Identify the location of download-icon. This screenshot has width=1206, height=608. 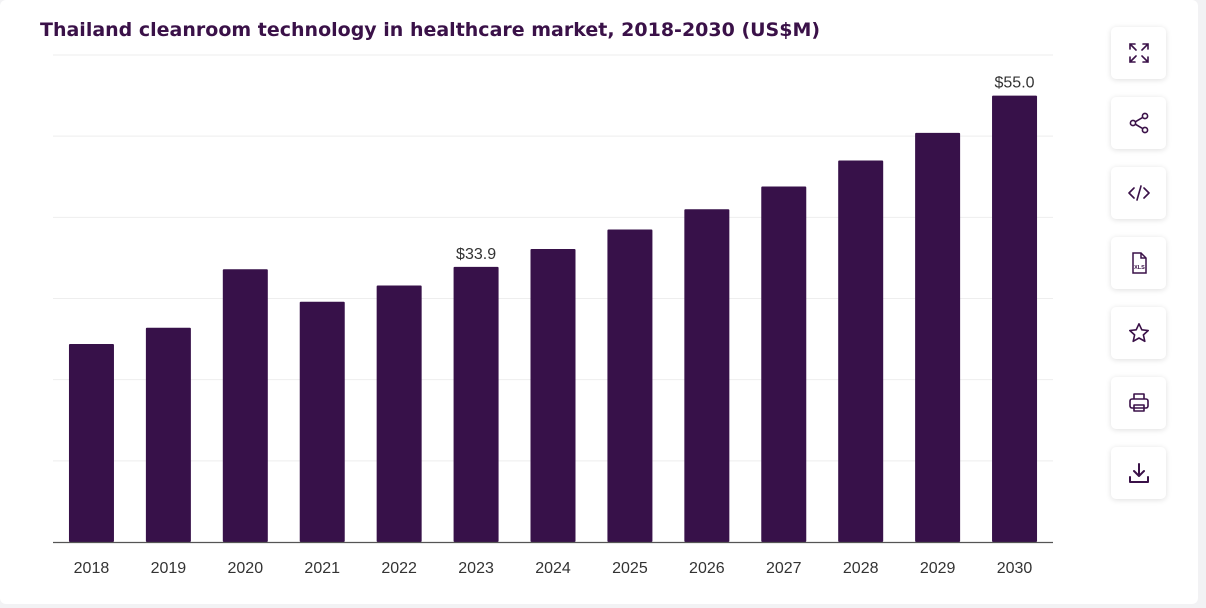
(1138, 473).